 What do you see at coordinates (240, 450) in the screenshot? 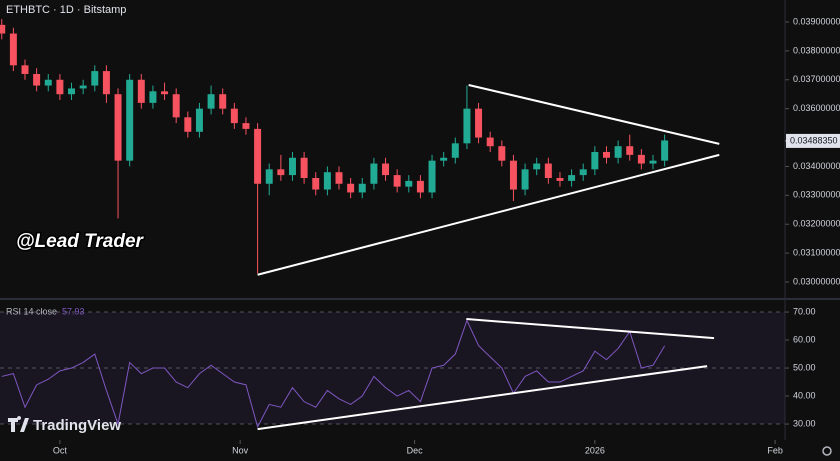
I see `x-tick-label: Nov` at bounding box center [240, 450].